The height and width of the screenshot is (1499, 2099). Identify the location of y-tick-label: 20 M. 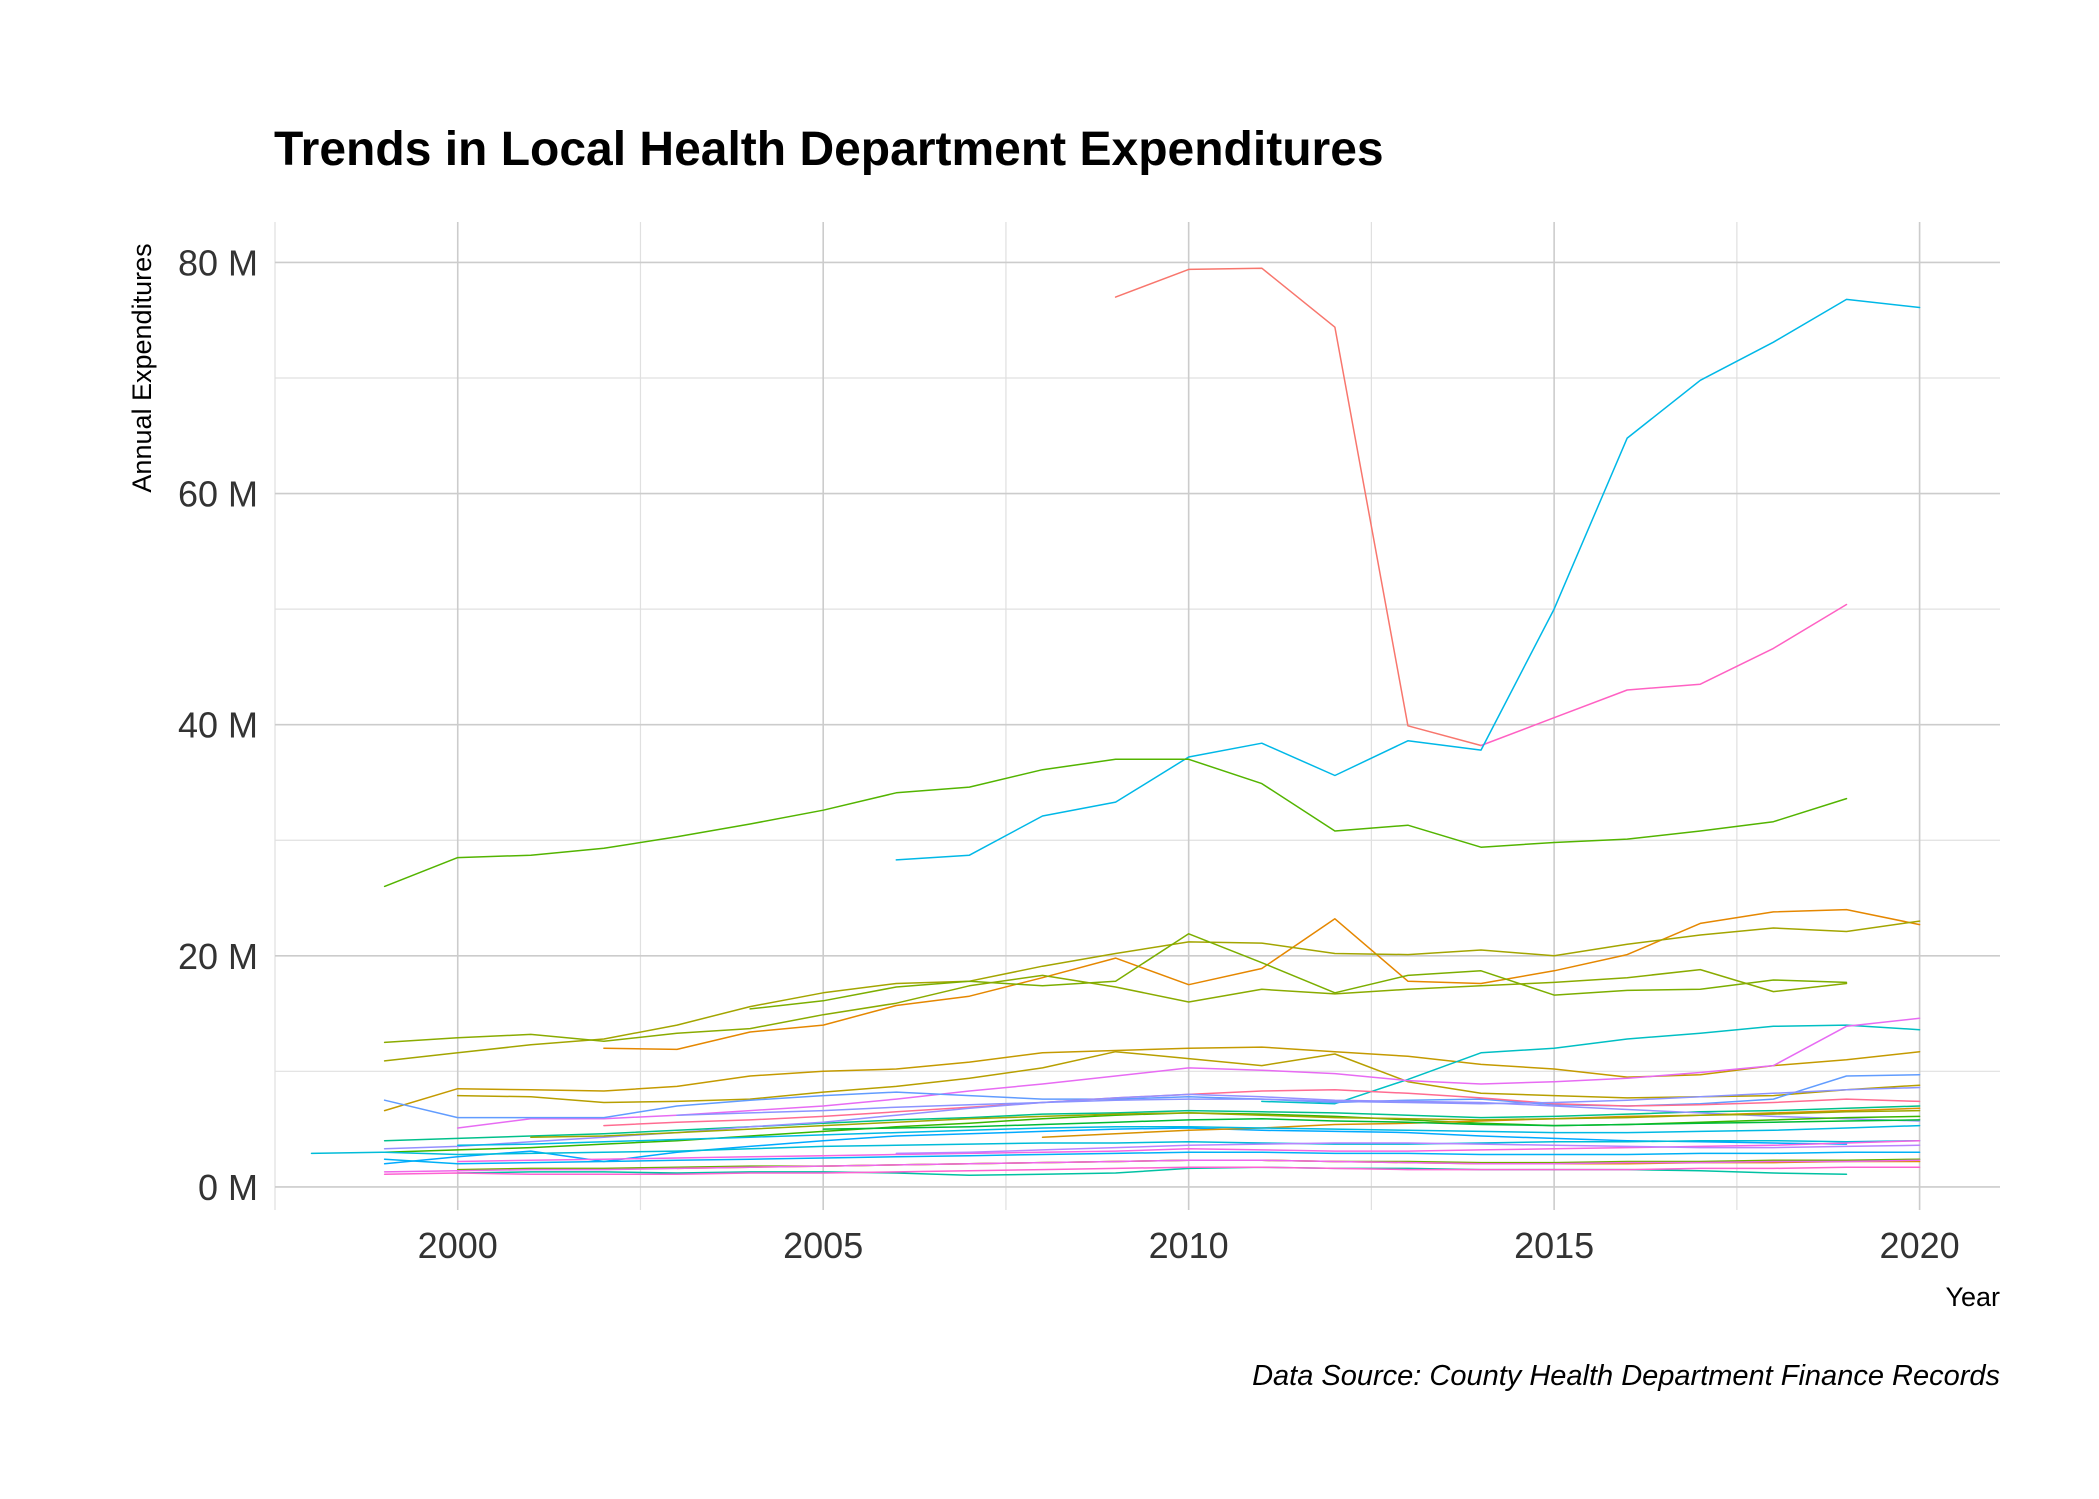
(218, 956).